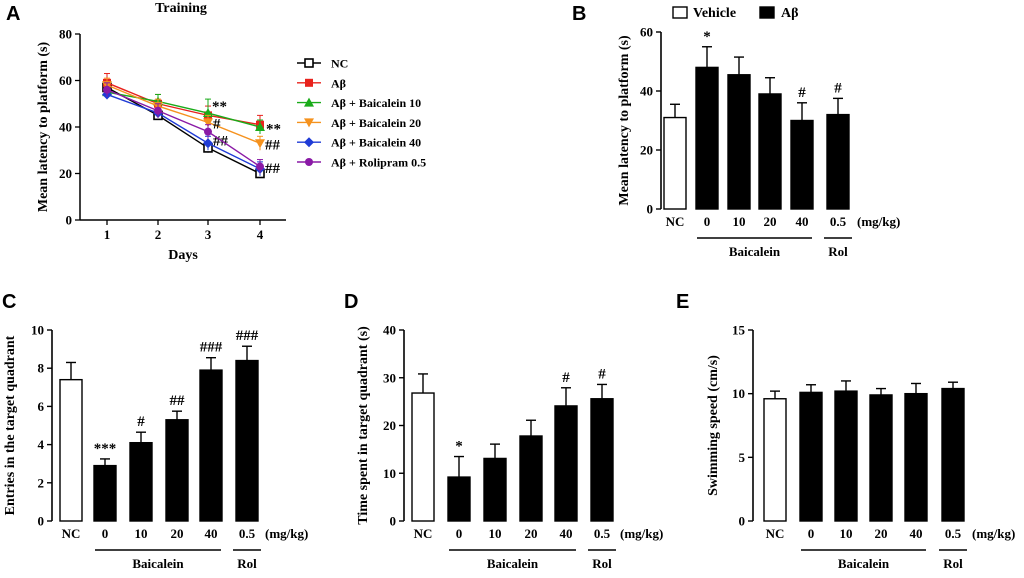 The height and width of the screenshot is (578, 1024). I want to click on b-group-label-rol: Rol, so click(838, 251).